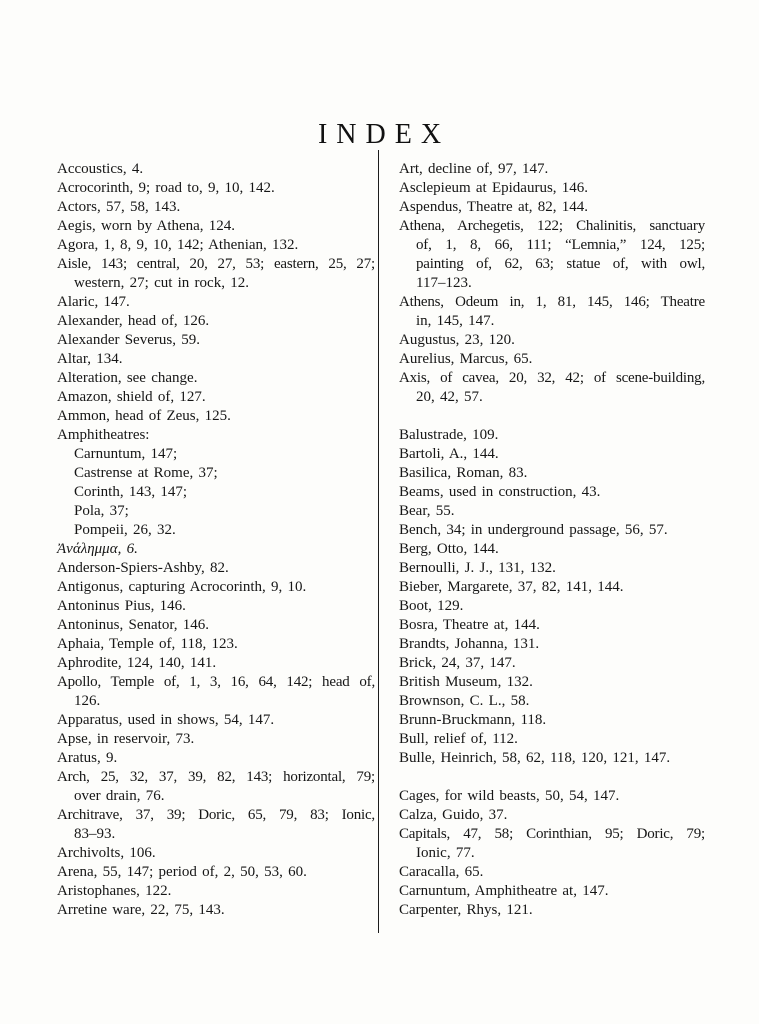 This screenshot has width=759, height=1024. Describe the element at coordinates (166, 188) in the screenshot. I see `index-line: Acrocorinth, 9; road to, 9, 10, 142.` at that location.